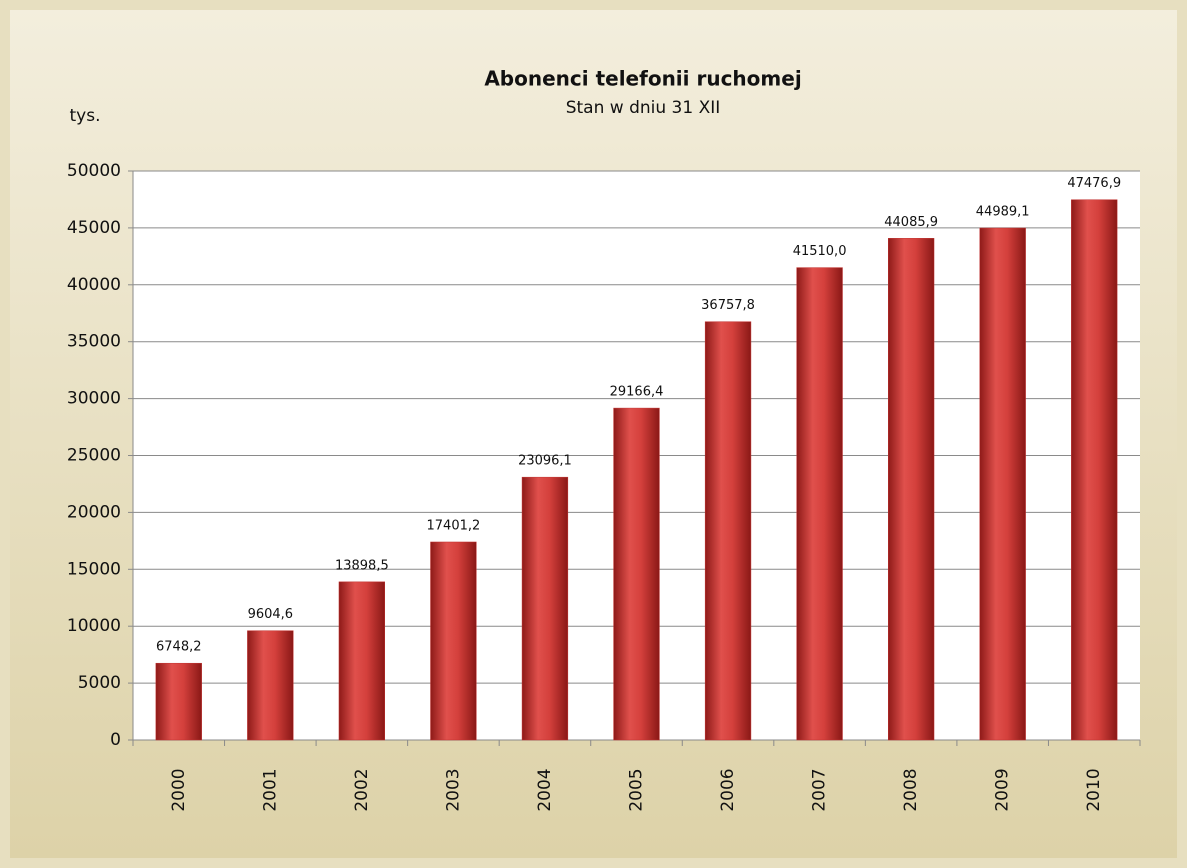  I want to click on value-label: 13898,5, so click(362, 565).